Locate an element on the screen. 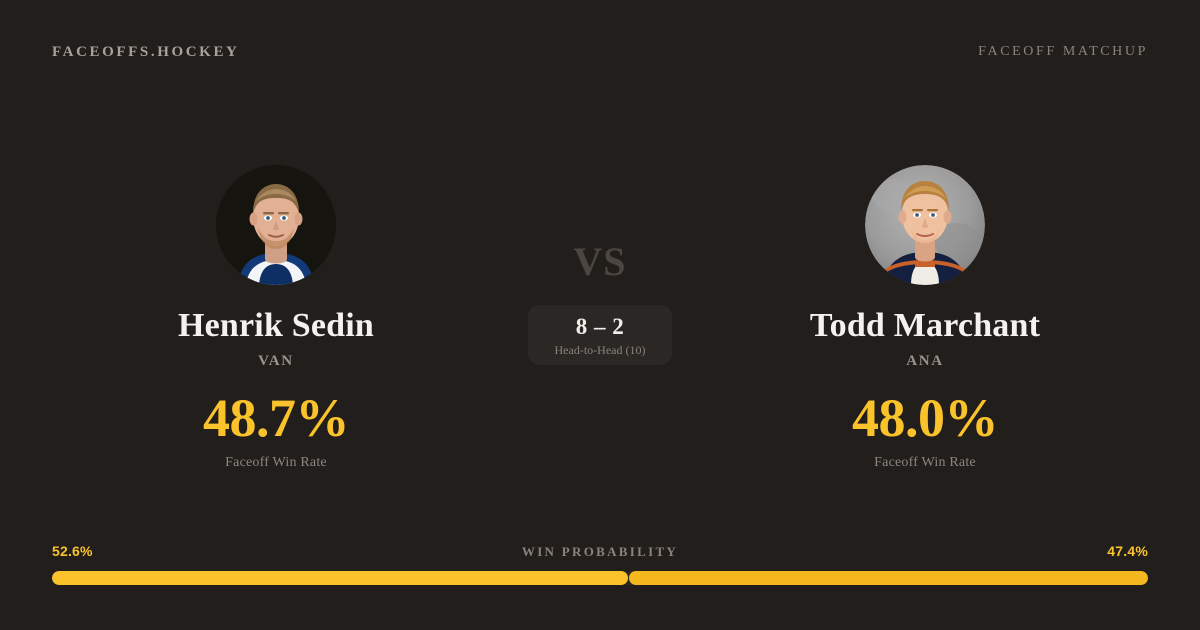 This screenshot has height=630, width=1200. player-headshot-left is located at coordinates (276, 225).